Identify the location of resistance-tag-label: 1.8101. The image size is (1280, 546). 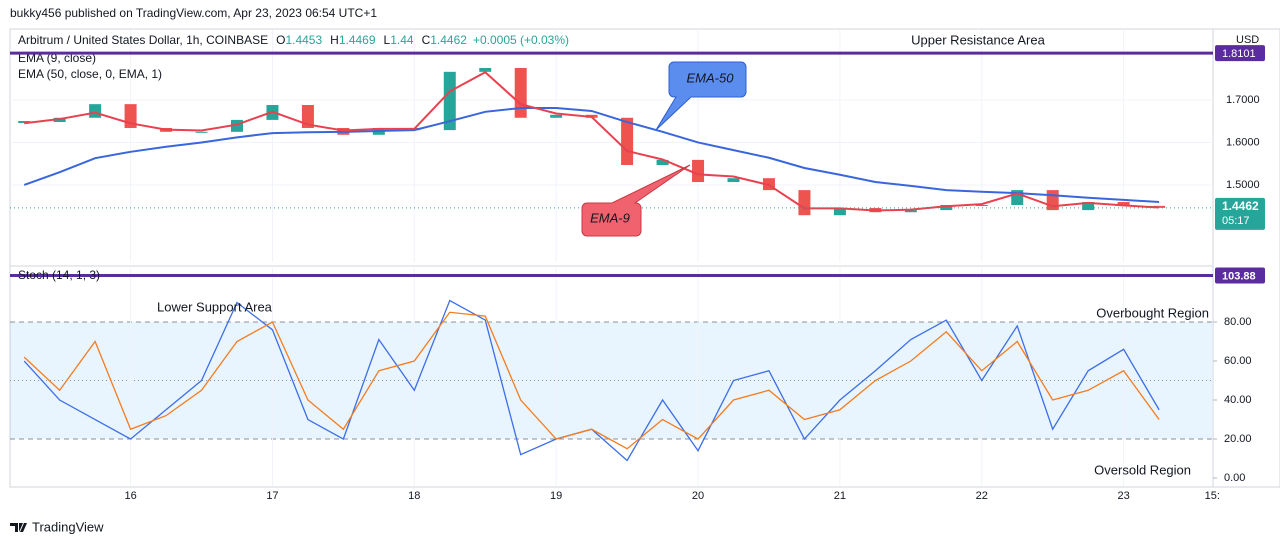
(1239, 54).